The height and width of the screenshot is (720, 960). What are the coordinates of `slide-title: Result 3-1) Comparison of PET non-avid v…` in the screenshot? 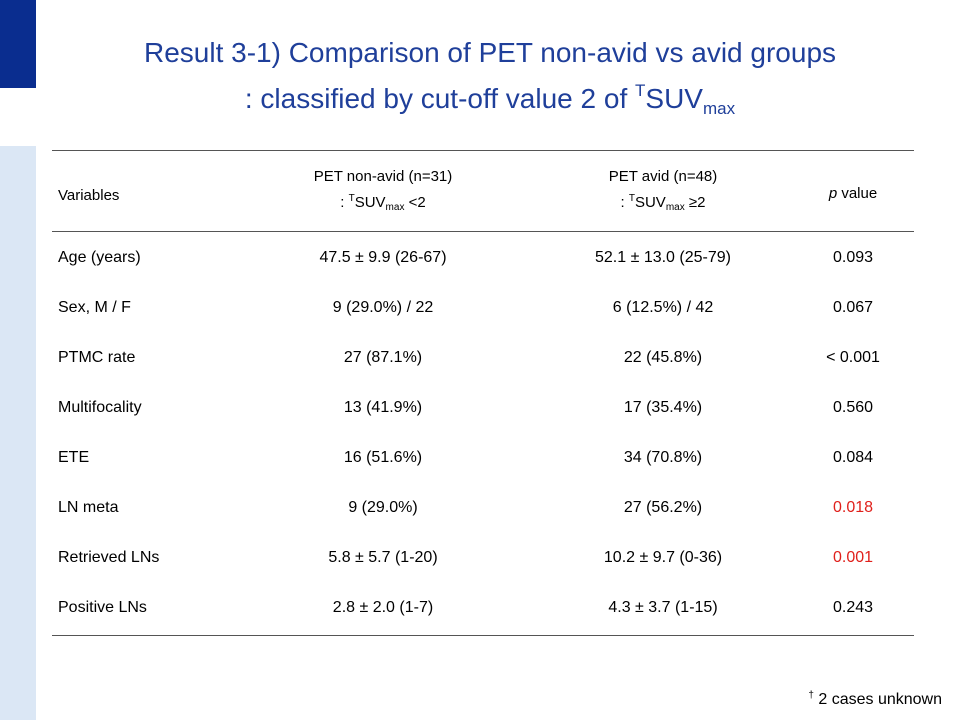 It's located at (490, 81).